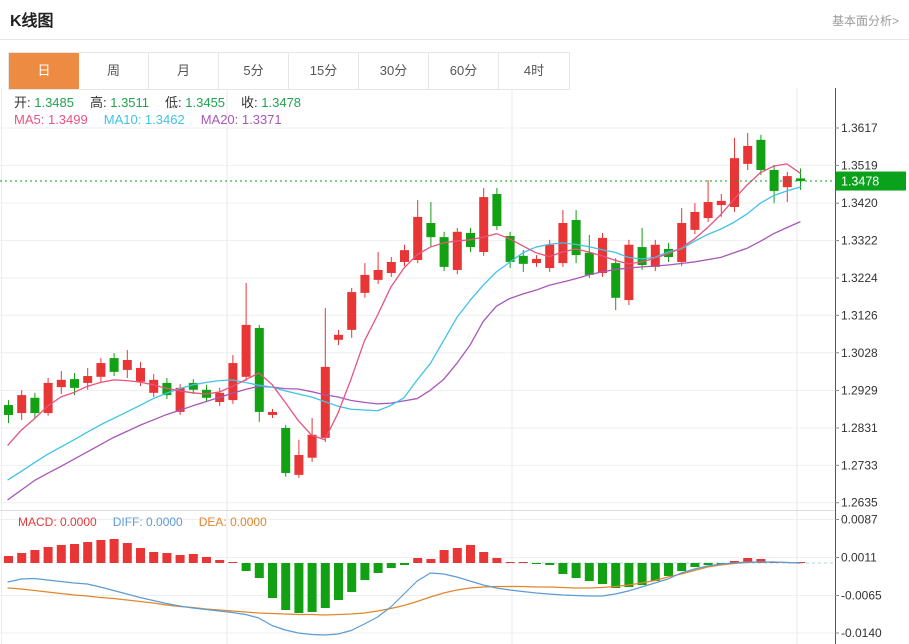 The height and width of the screenshot is (644, 909). What do you see at coordinates (195, 102) in the screenshot?
I see `info-segment: 低: 1.3455` at bounding box center [195, 102].